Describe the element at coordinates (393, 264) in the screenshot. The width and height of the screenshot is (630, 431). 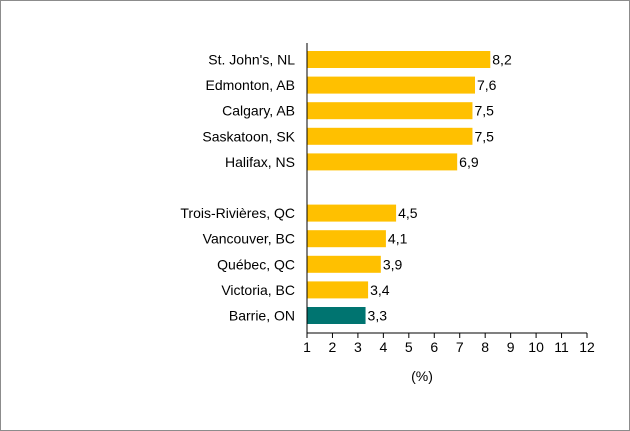
I see `value-label-quebec-qc: 3,9` at that location.